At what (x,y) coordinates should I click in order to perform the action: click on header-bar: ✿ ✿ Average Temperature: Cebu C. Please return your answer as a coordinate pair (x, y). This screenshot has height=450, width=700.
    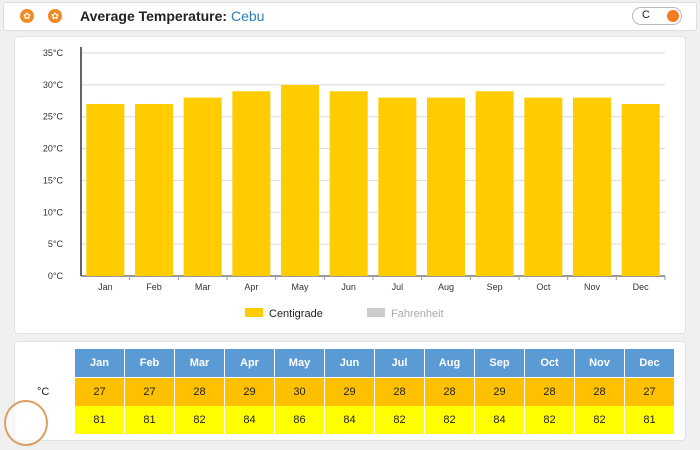
    Looking at the image, I should click on (350, 16).